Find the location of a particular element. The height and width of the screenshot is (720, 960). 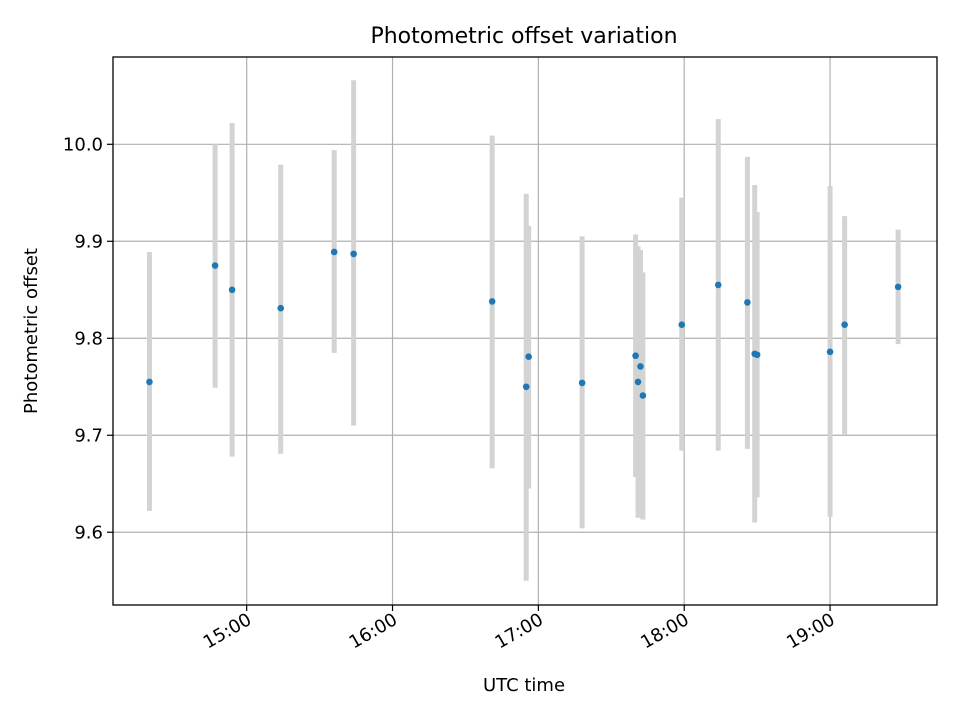

y-tick-label: 9.9 is located at coordinates (88, 241).